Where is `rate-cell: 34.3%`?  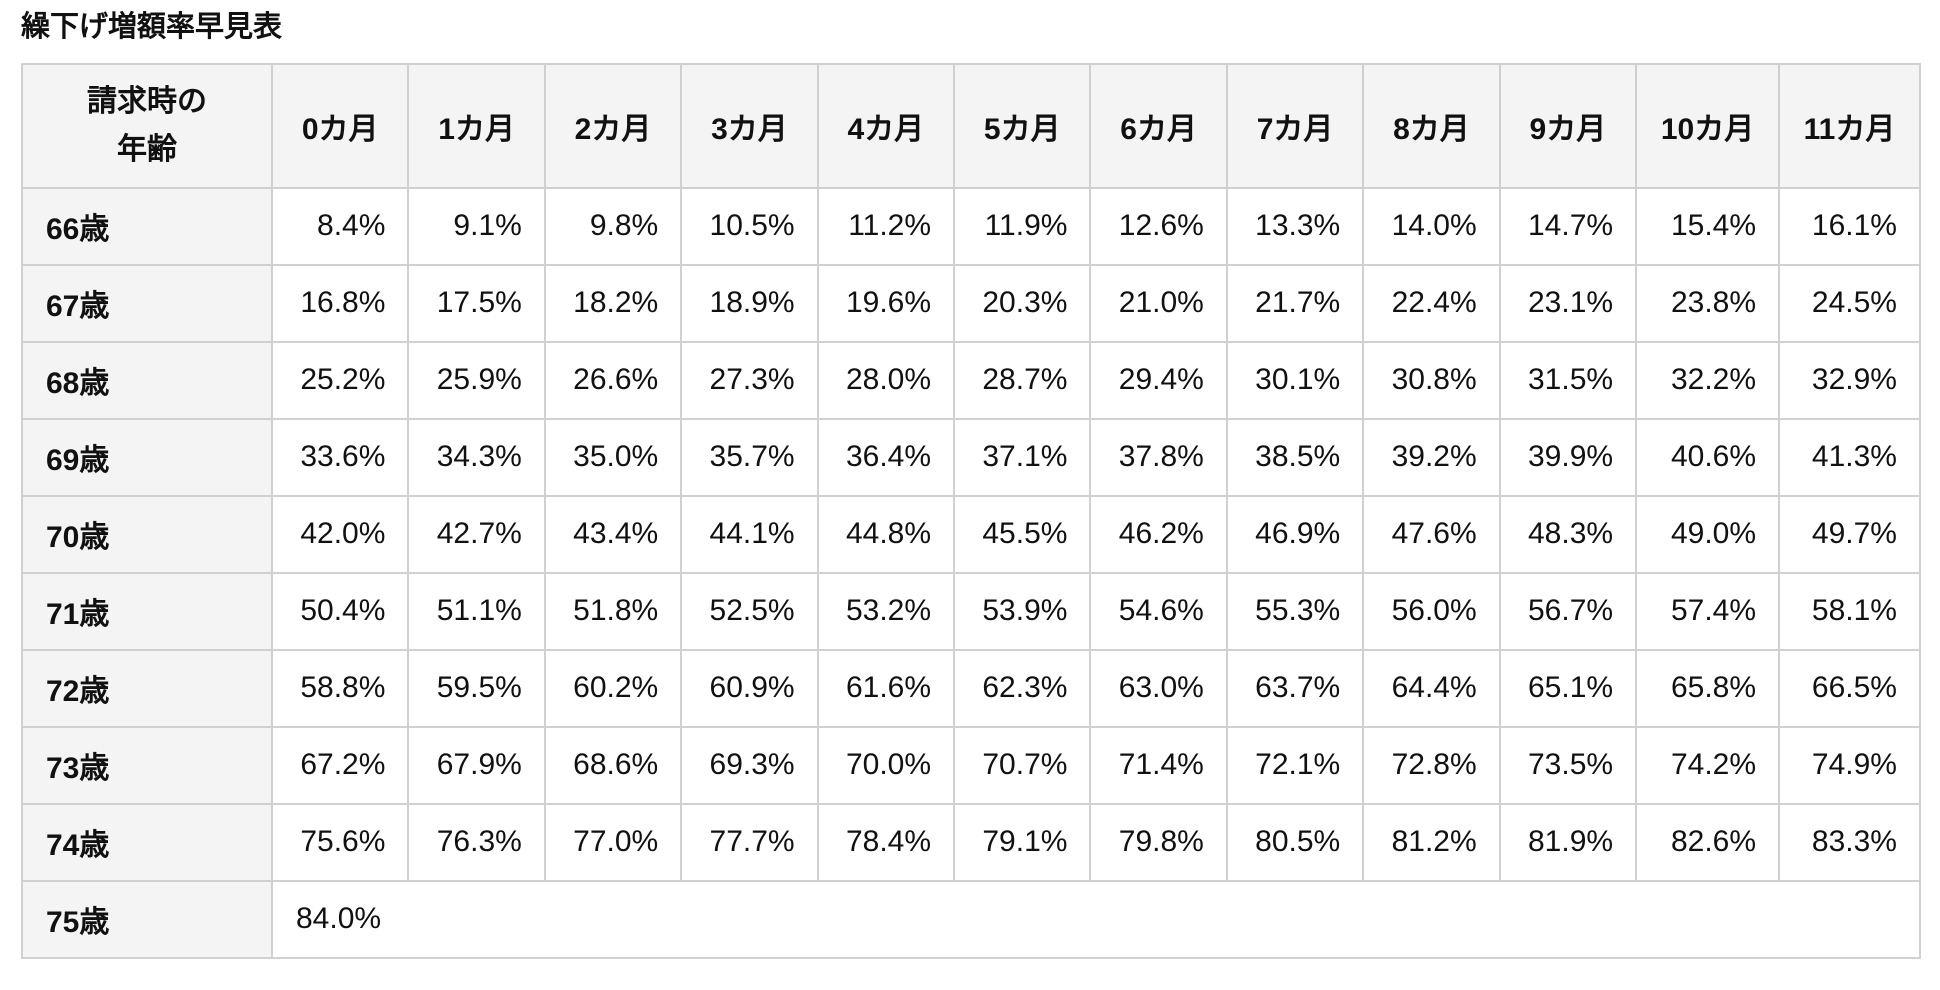
rate-cell: 34.3% is located at coordinates (476, 457).